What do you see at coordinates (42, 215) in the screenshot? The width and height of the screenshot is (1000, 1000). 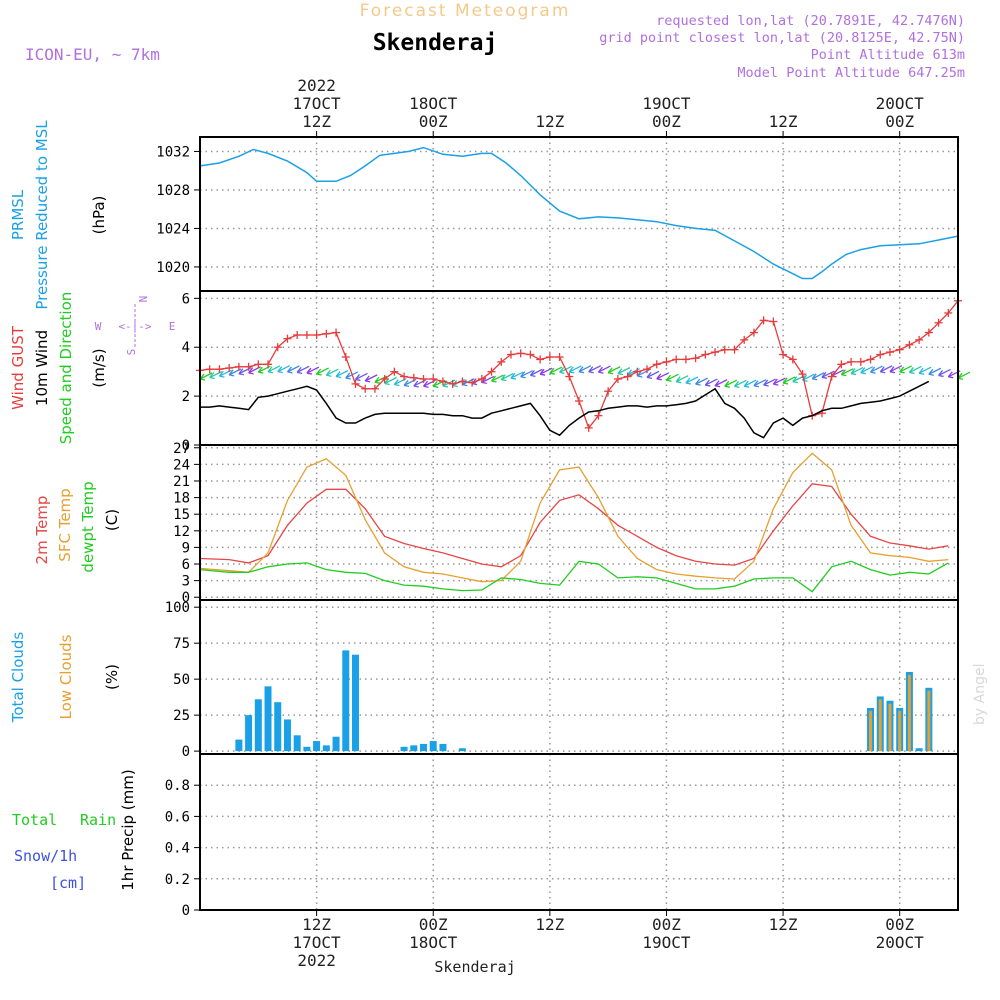 I see `pressure-label-long: Pressure Reduced to MSL` at bounding box center [42, 215].